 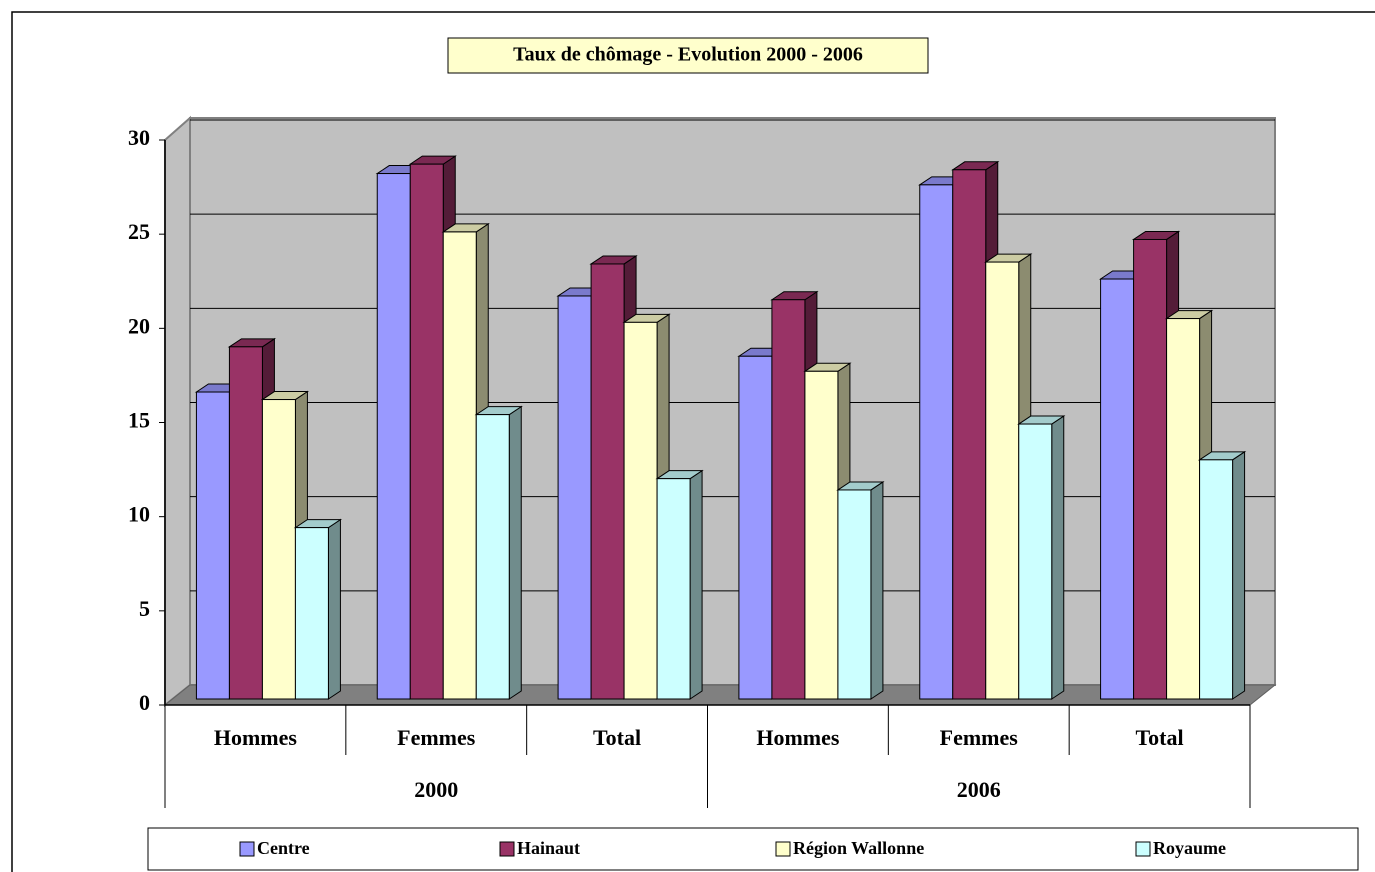 I want to click on title-box, so click(x=688, y=55).